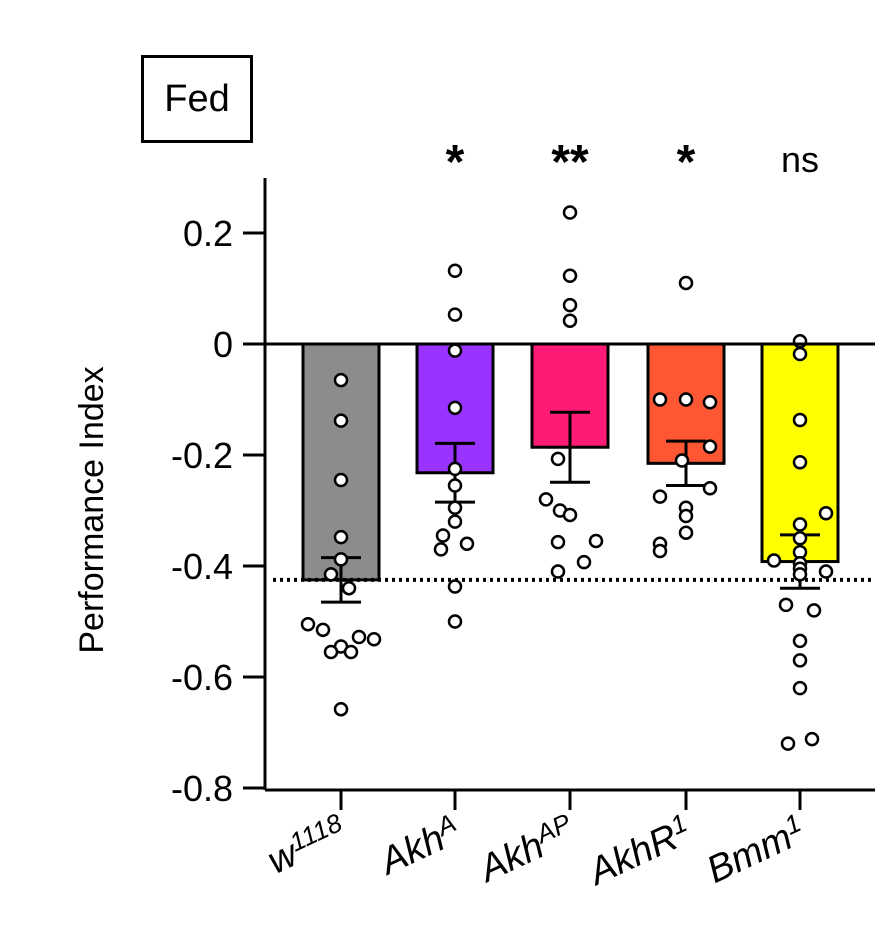  I want to click on y-tick-label-5: -0.8, so click(202, 788).